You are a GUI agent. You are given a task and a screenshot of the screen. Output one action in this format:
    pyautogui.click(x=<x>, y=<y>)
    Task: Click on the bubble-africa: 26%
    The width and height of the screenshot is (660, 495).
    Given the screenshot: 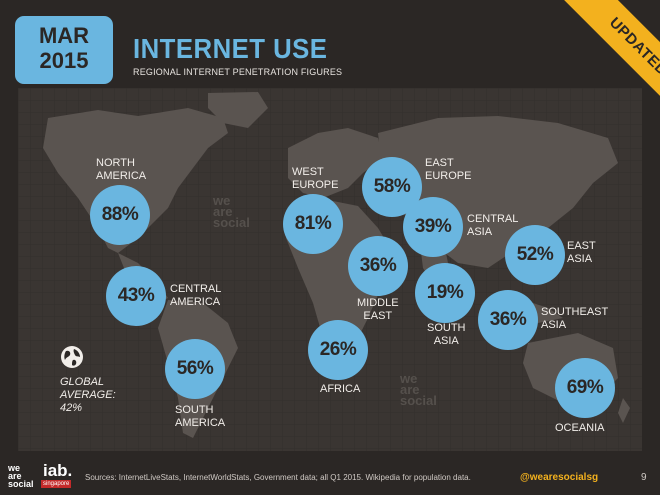 What is the action you would take?
    pyautogui.click(x=338, y=350)
    